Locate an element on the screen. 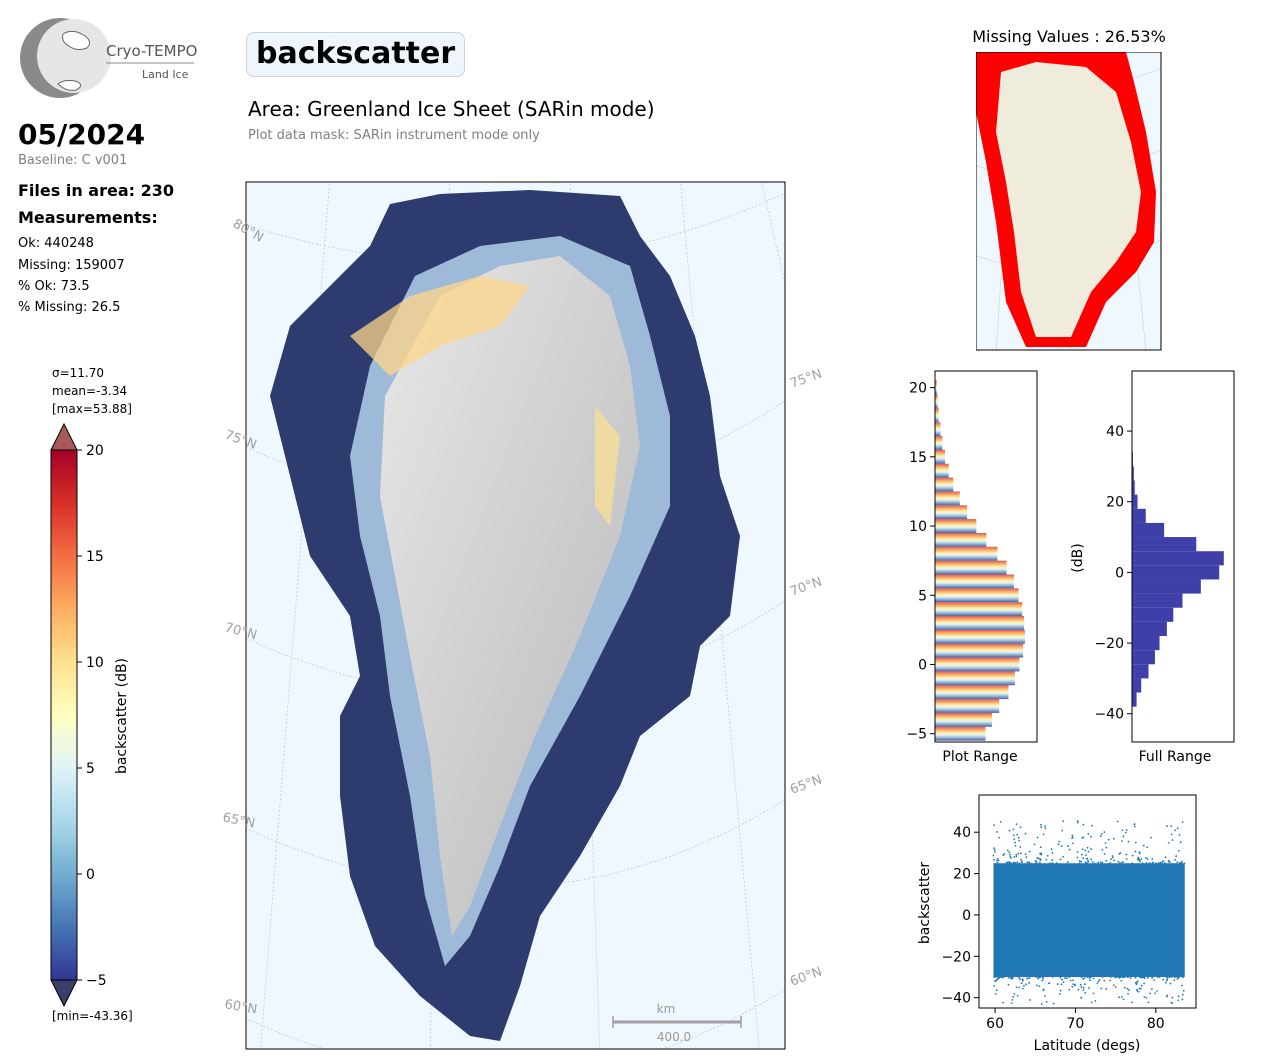 This screenshot has width=1272, height=1060. scatter-ytick-label: −20 is located at coordinates (956, 957).